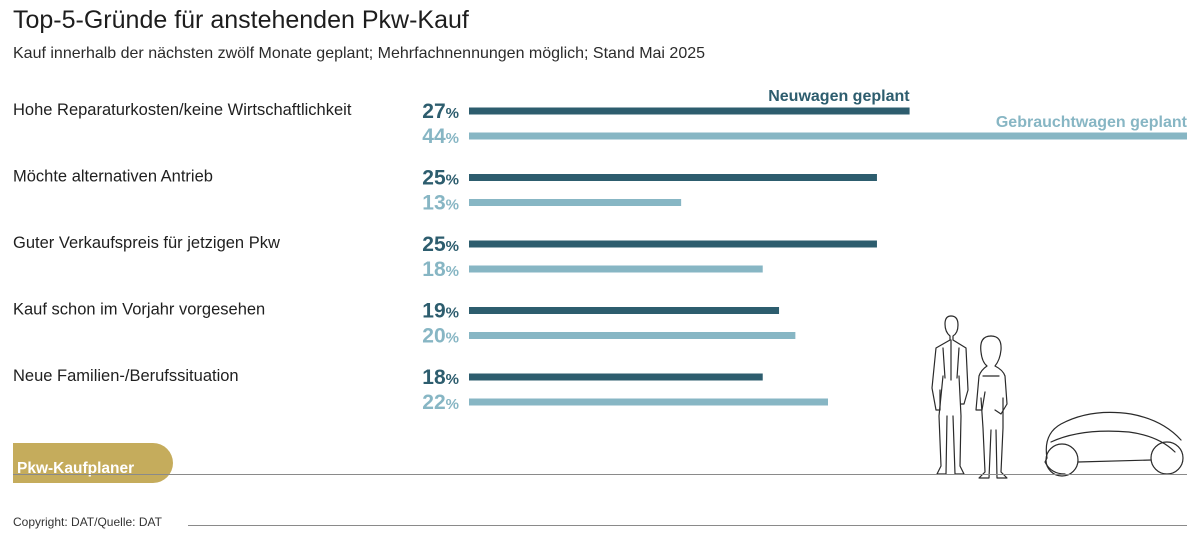 This screenshot has width=1200, height=546. I want to click on value-label: 44%, so click(440, 136).